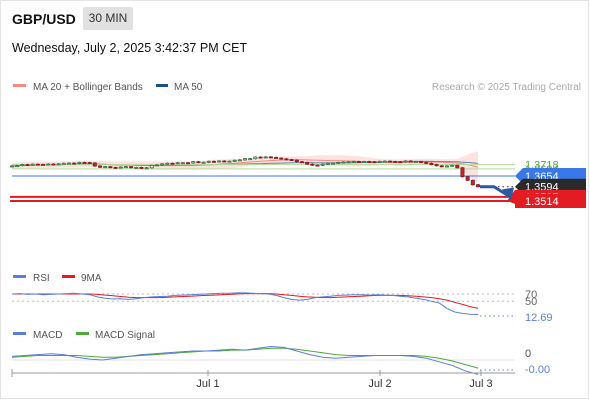 The height and width of the screenshot is (400, 590). What do you see at coordinates (539, 318) in the screenshot?
I see `rsi-last-value: 12.69` at bounding box center [539, 318].